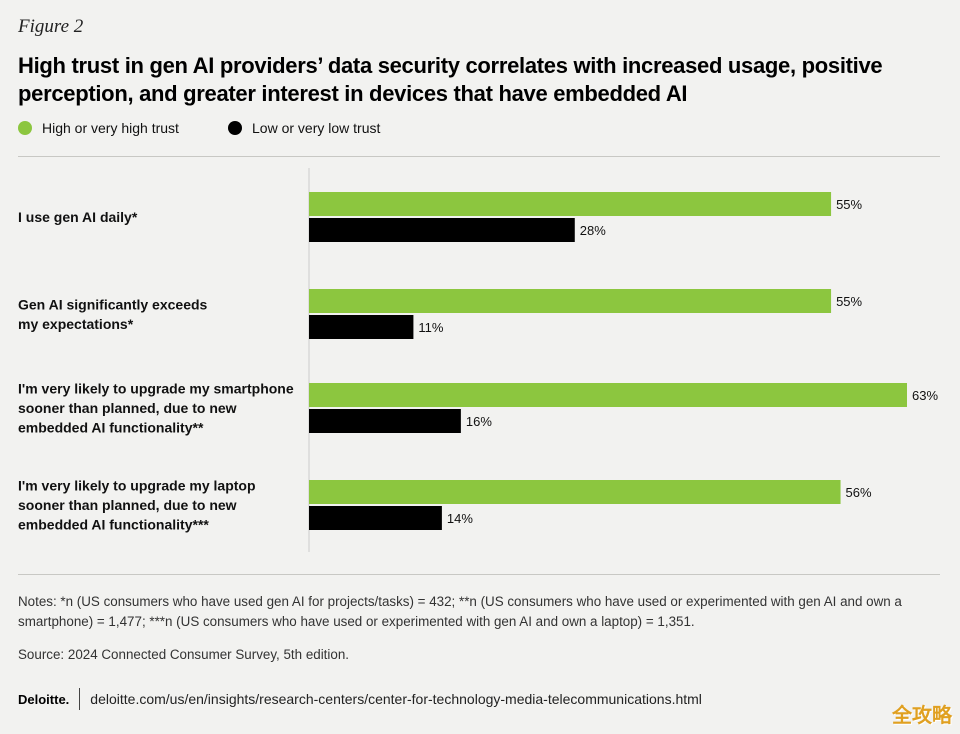 The width and height of the screenshot is (960, 734). Describe the element at coordinates (80, 699) in the screenshot. I see `footer-separator` at that location.